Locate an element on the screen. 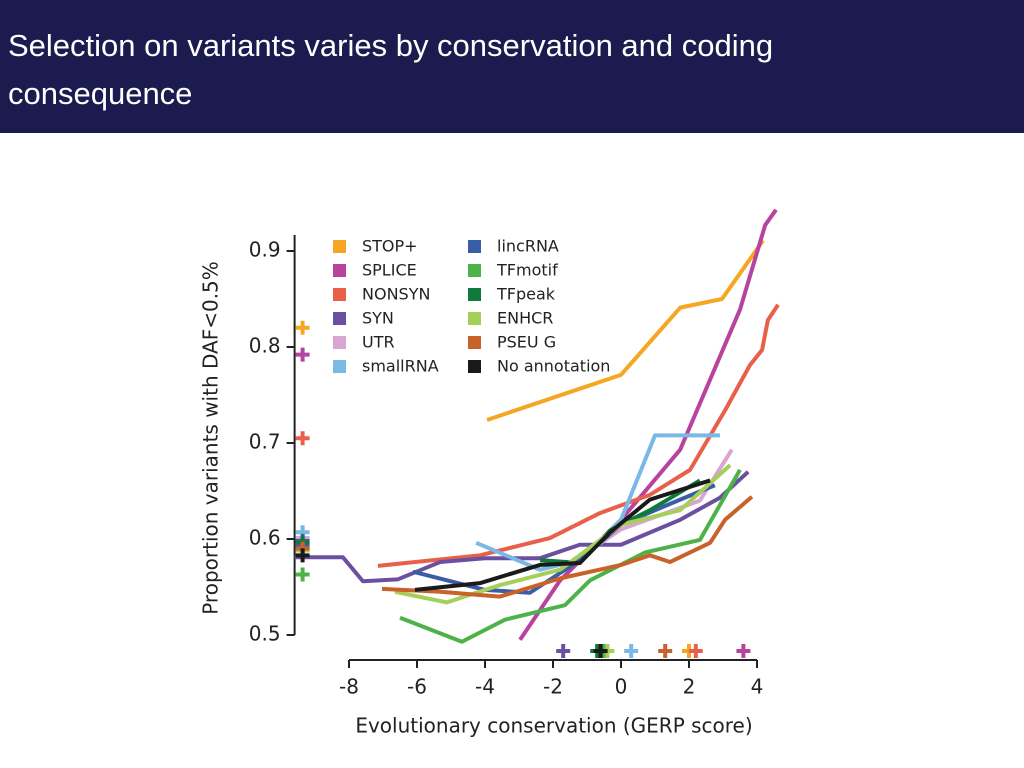 Image resolution: width=1024 pixels, height=768 pixels. legend-label: No annotation is located at coordinates (553, 366).